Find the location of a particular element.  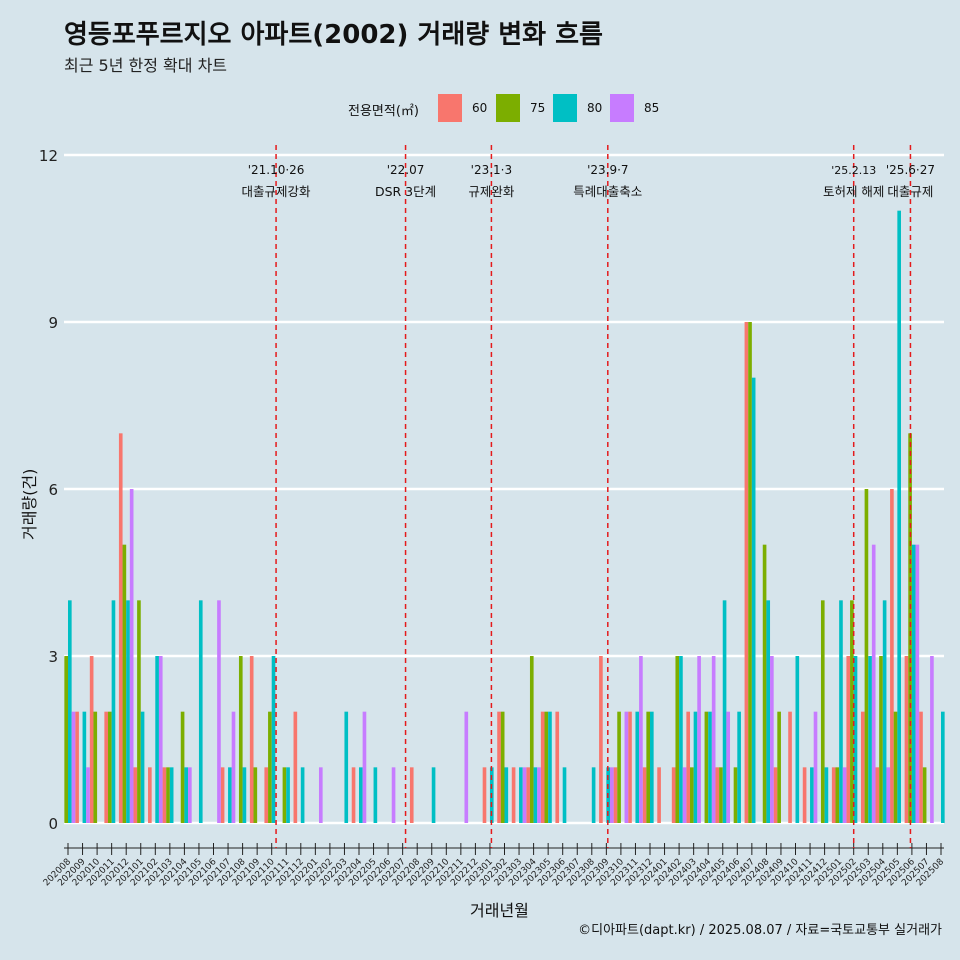

legend-item-80: 80 is located at coordinates (577, 108).